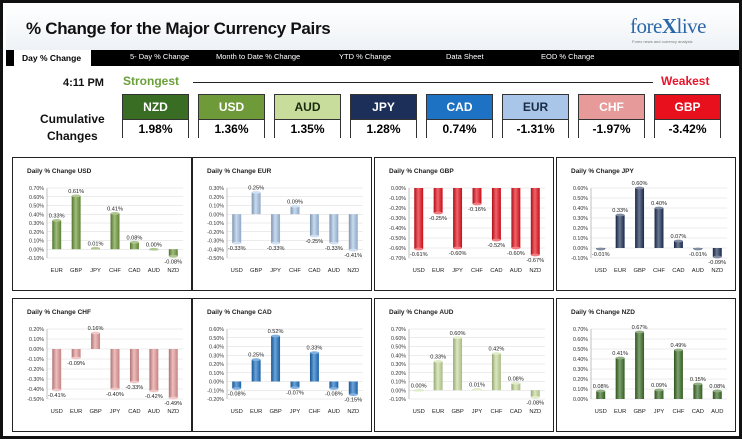 The image size is (742, 439). What do you see at coordinates (659, 204) in the screenshot?
I see `data-label: 0.40%` at bounding box center [659, 204].